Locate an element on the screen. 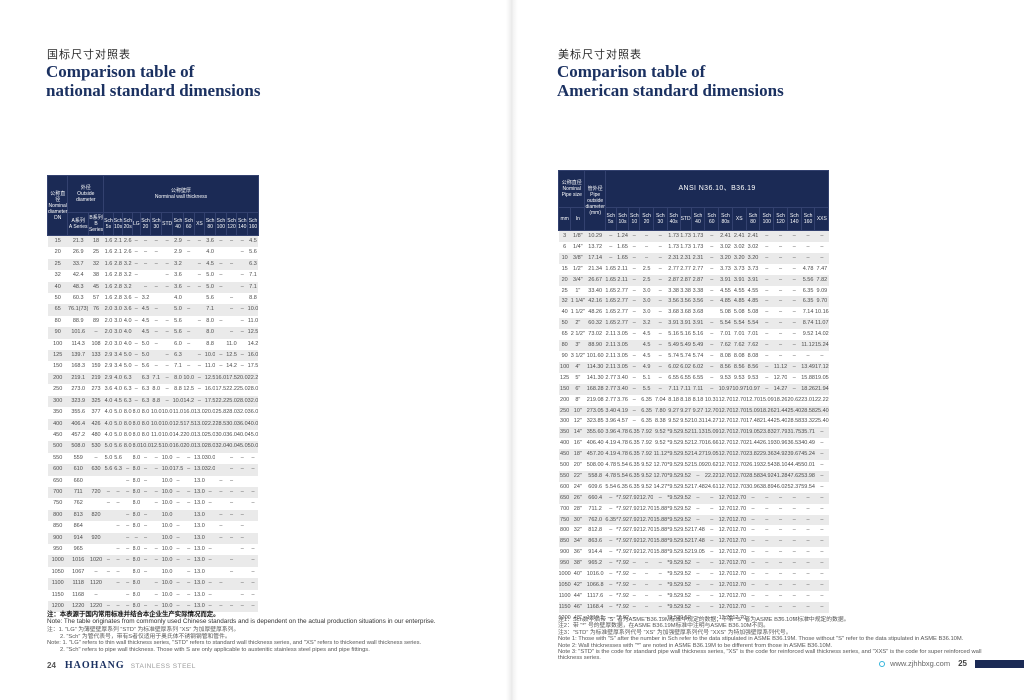  table-cell: 7.82 is located at coordinates (822, 279).